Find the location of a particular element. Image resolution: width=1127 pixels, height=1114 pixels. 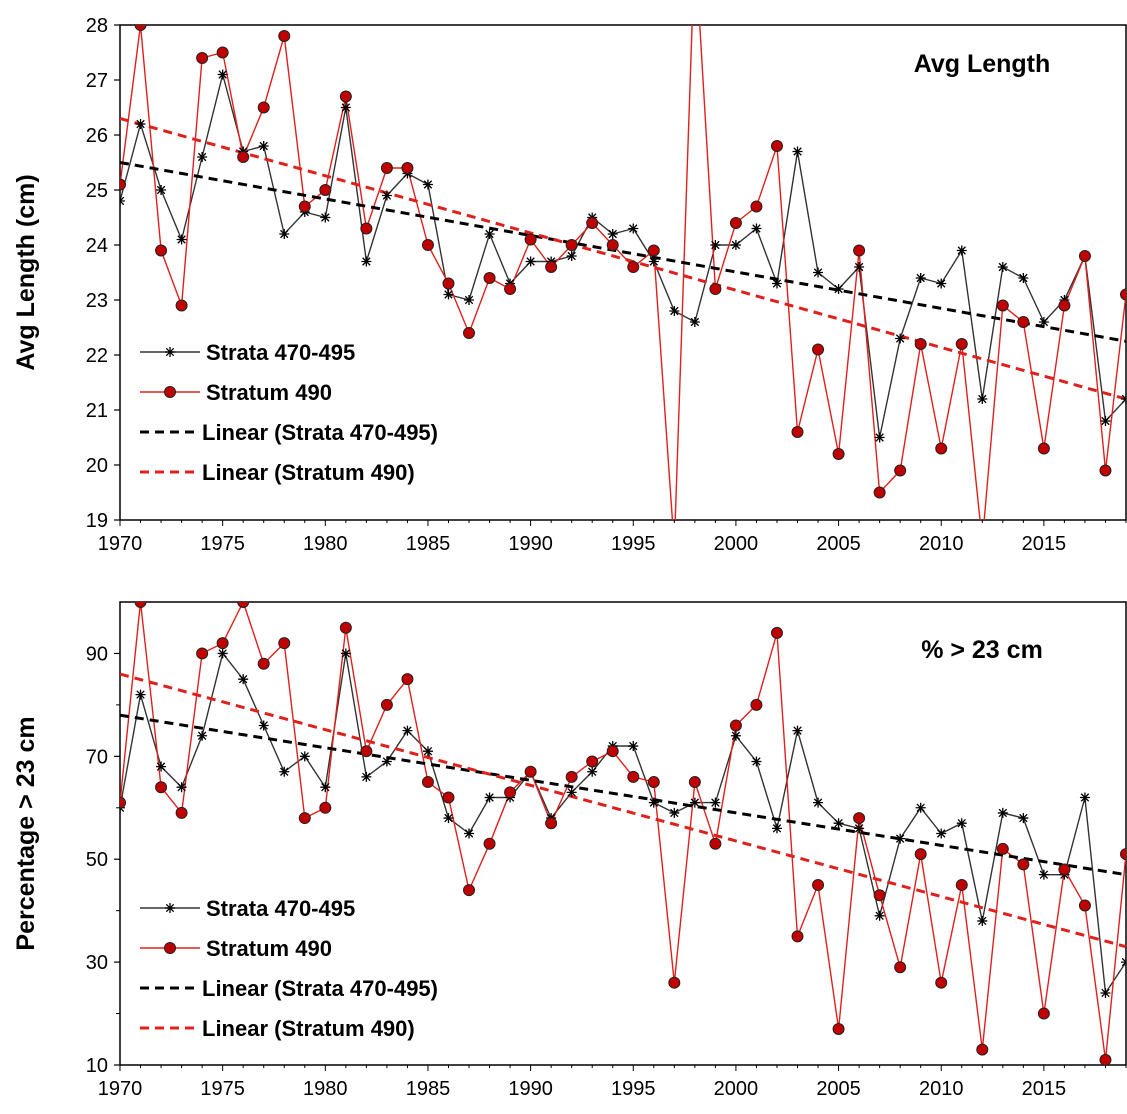

y-tick-label: 90 is located at coordinates (97, 654).